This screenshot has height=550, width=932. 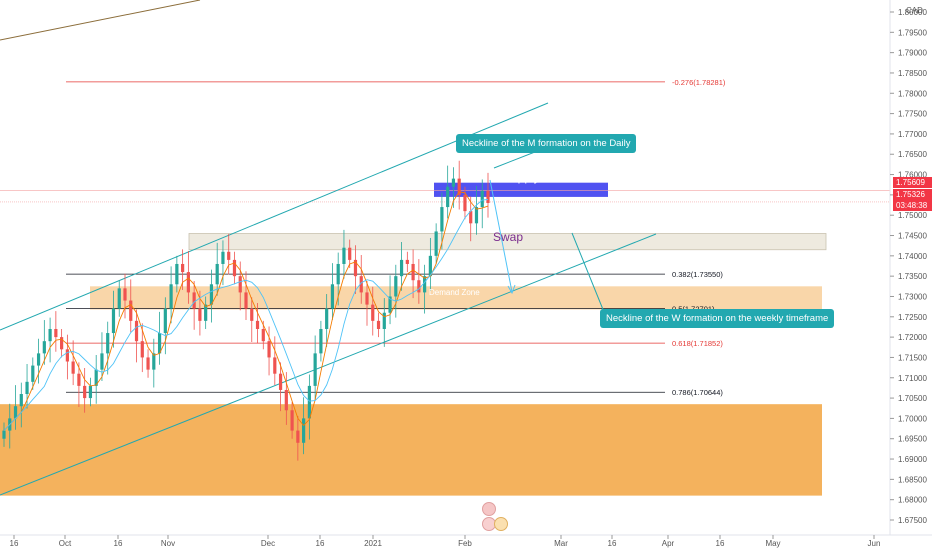 I want to click on price-tick-label: 1.73500, so click(x=912, y=276).